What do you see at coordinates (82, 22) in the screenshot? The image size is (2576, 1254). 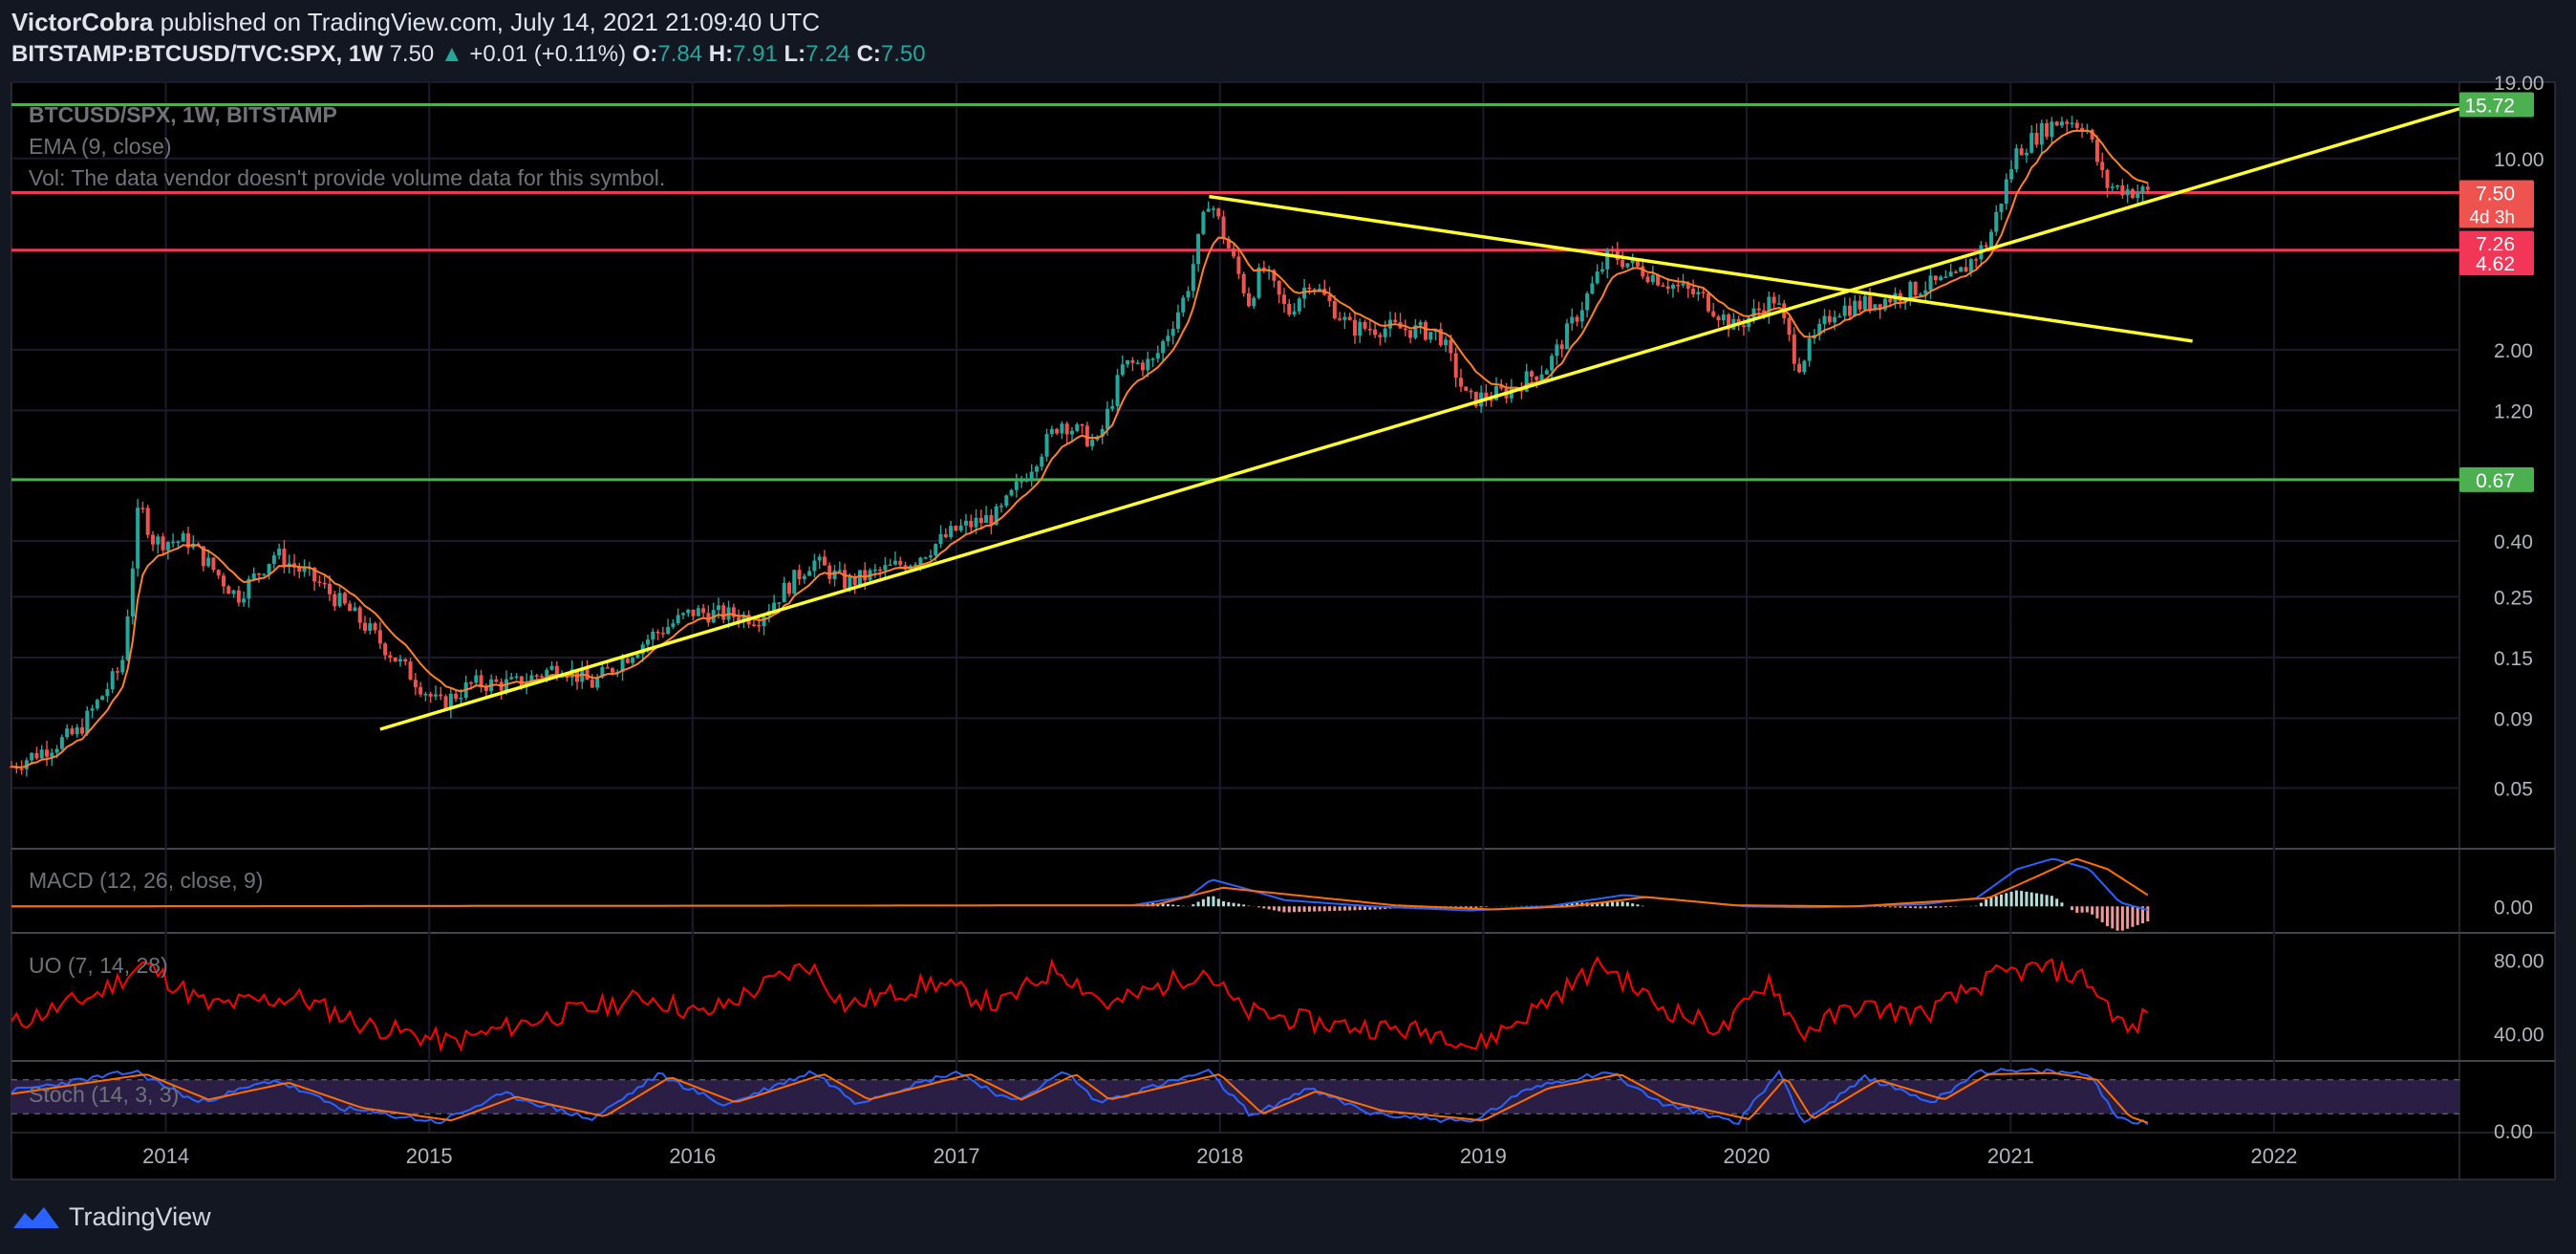 I see `author-name: VictorCobra` at bounding box center [82, 22].